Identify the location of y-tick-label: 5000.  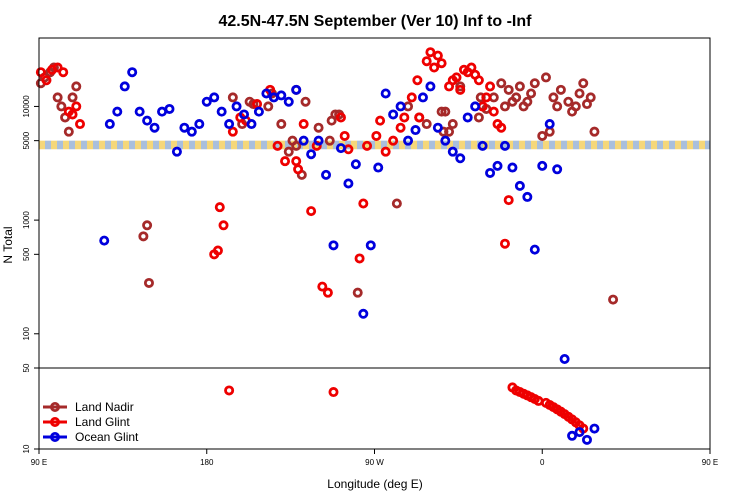
(26, 140).